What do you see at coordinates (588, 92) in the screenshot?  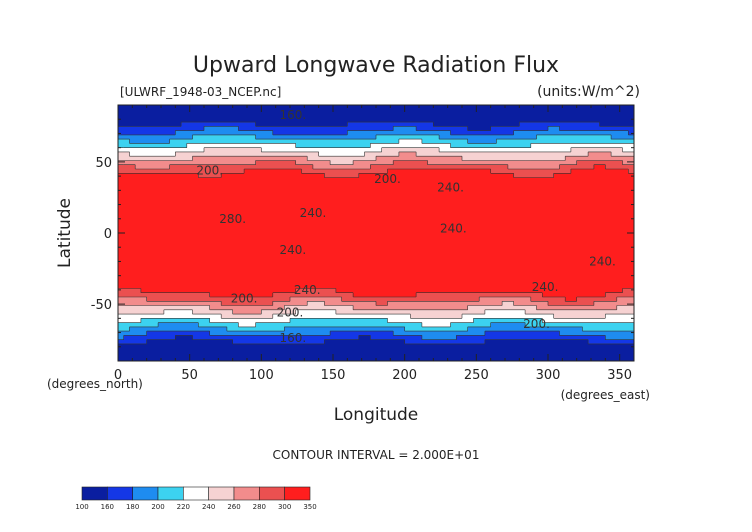 I see `units-label: (units:W/m^2)` at bounding box center [588, 92].